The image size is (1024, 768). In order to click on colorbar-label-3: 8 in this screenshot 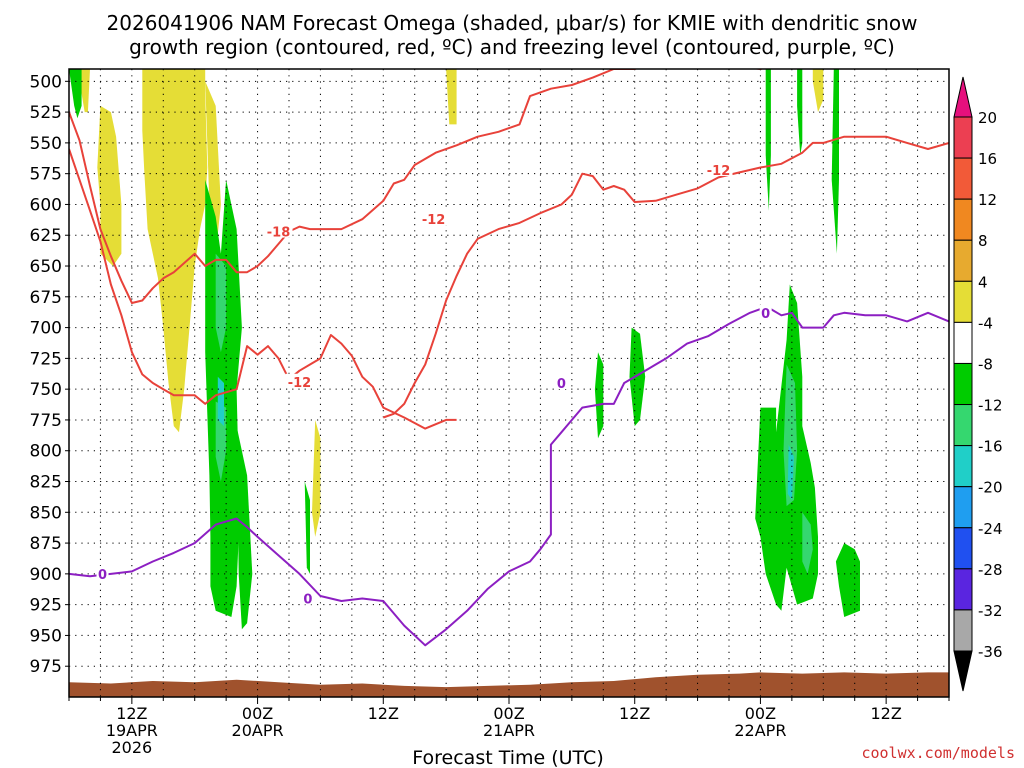, I will do `click(983, 241)`.